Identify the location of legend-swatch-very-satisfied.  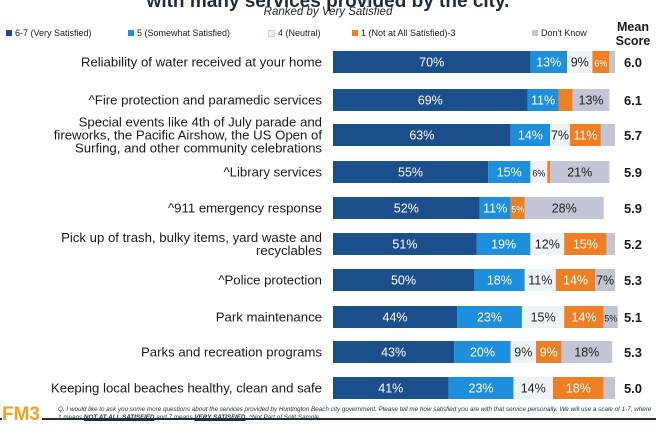
(9, 33).